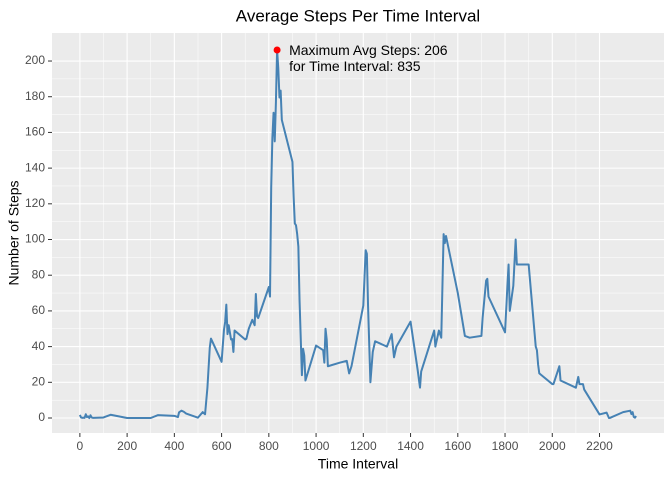  What do you see at coordinates (410, 446) in the screenshot?
I see `x-tick-label: 1400` at bounding box center [410, 446].